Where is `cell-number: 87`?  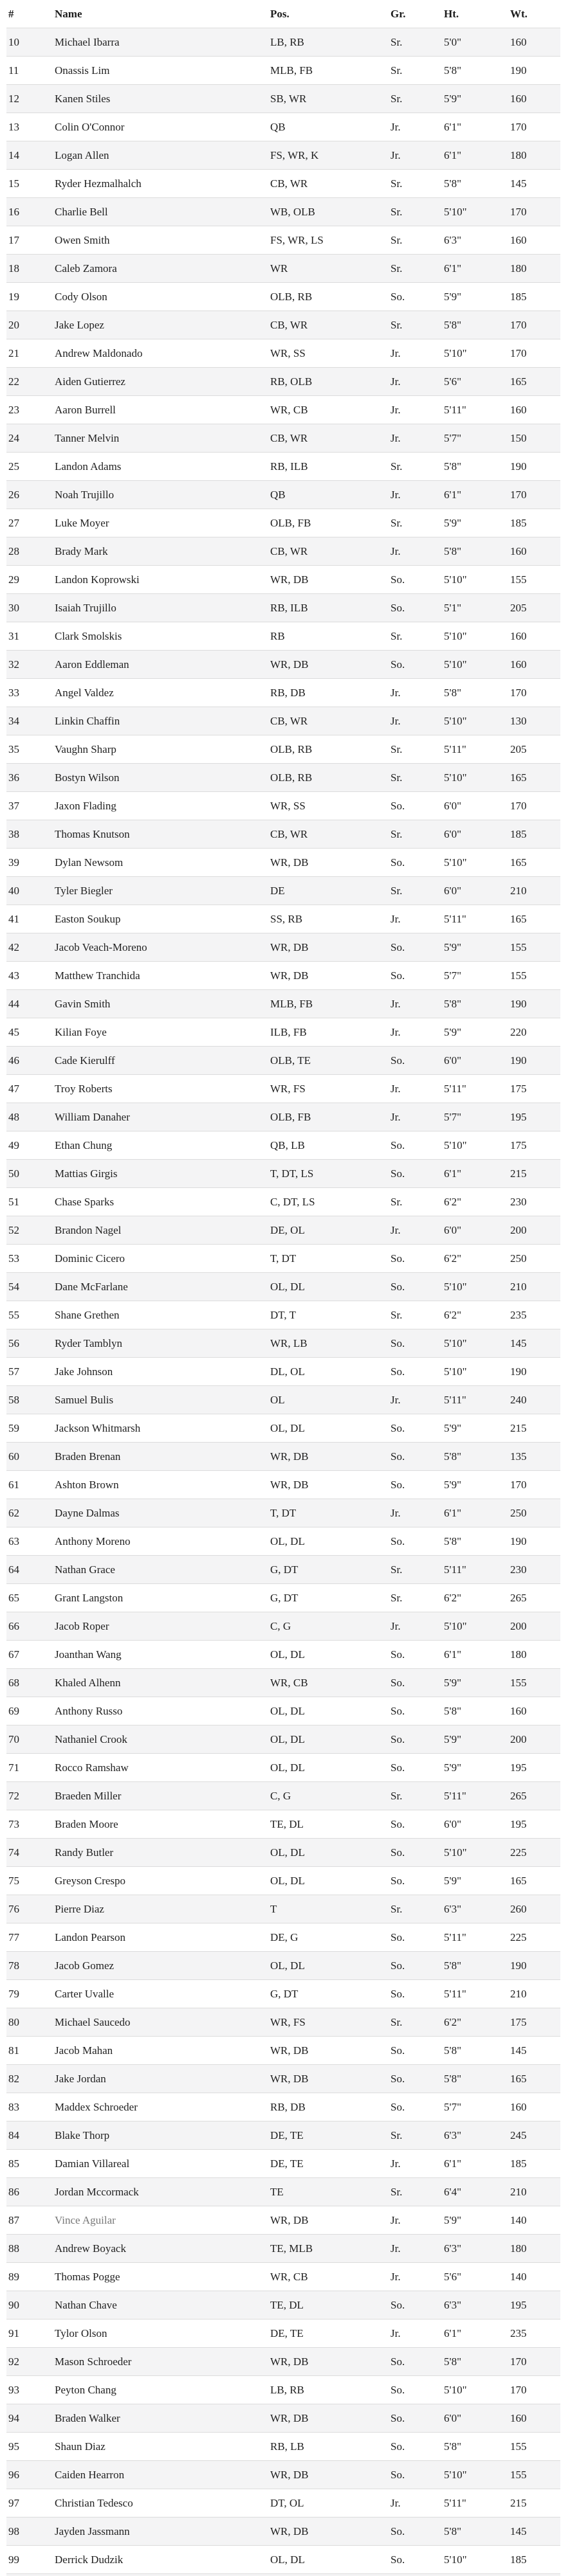
cell-number: 87 is located at coordinates (13, 2219).